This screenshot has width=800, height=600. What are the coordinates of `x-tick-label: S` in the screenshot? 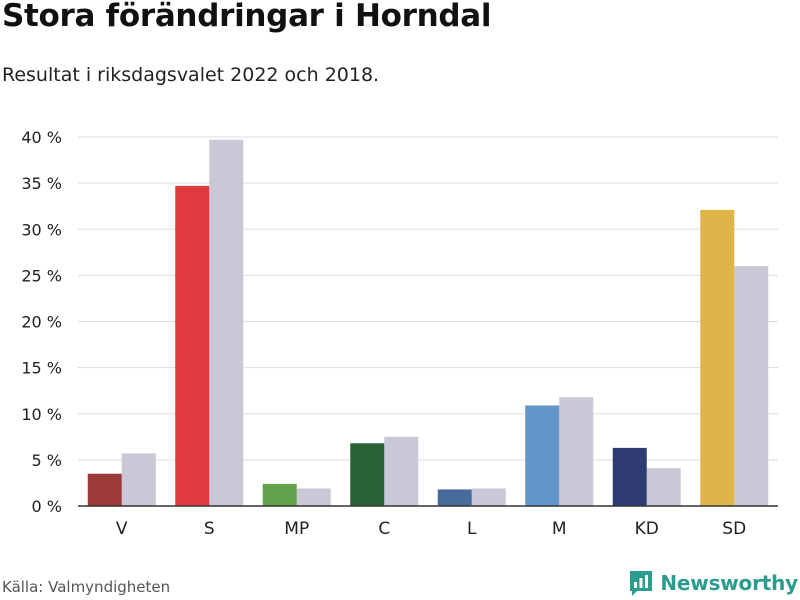 It's located at (209, 529).